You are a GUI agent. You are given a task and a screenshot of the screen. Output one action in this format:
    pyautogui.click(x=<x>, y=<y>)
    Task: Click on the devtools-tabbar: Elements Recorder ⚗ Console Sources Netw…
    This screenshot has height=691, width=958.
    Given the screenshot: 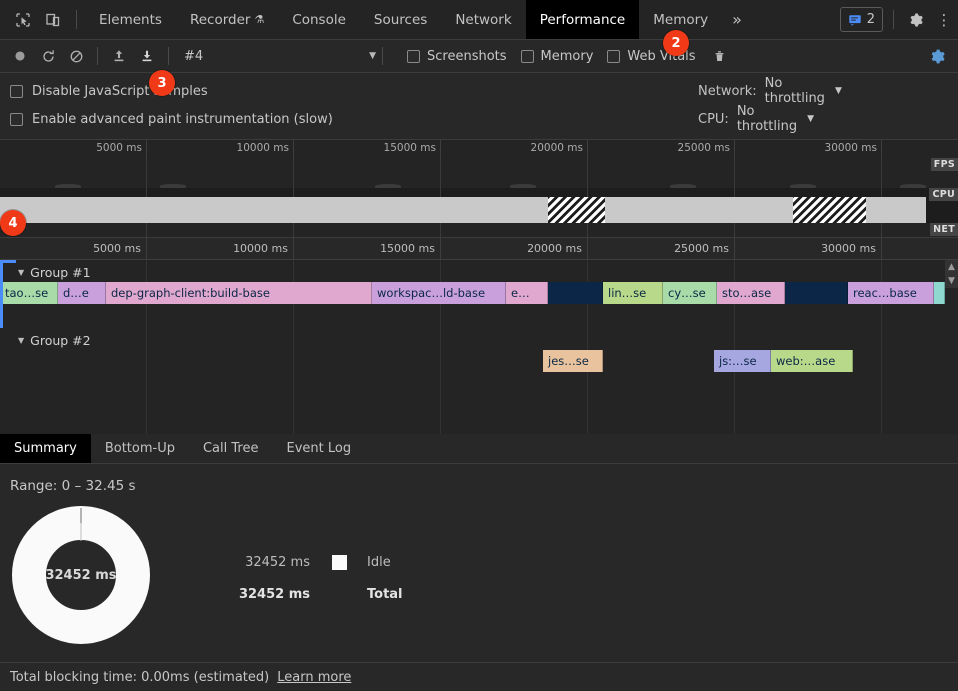 What is the action you would take?
    pyautogui.click(x=479, y=20)
    